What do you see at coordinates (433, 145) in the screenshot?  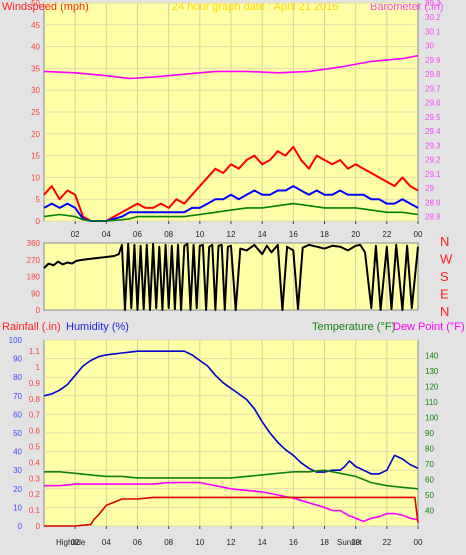 I see `right-tick-label: 29.3` at bounding box center [433, 145].